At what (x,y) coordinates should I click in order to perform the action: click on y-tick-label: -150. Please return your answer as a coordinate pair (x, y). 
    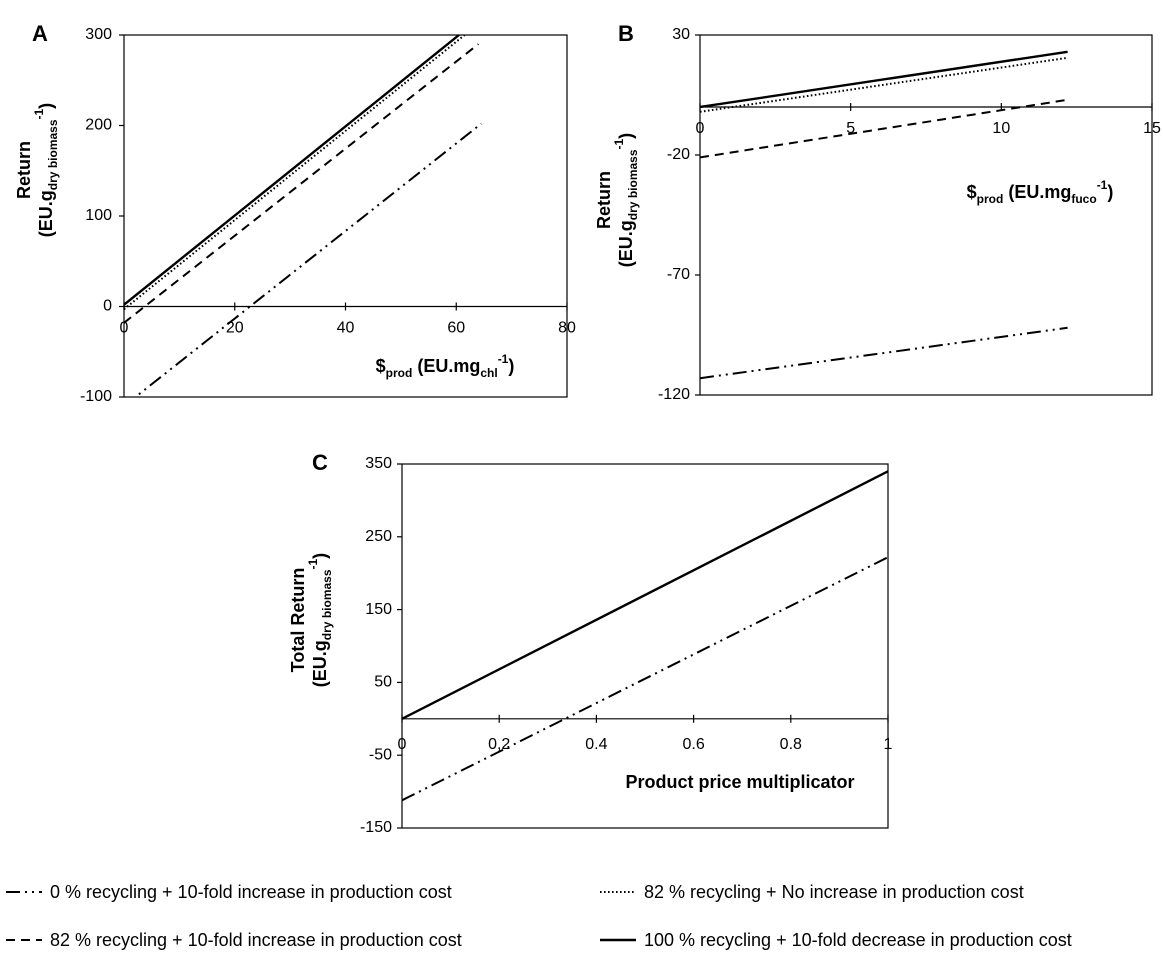
    Looking at the image, I should click on (376, 827).